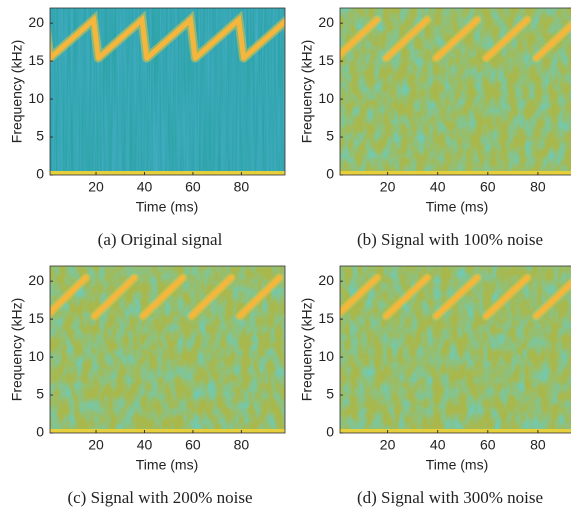 The image size is (571, 514). Describe the element at coordinates (160, 239) in the screenshot. I see `caption: (a) Original signal` at that location.